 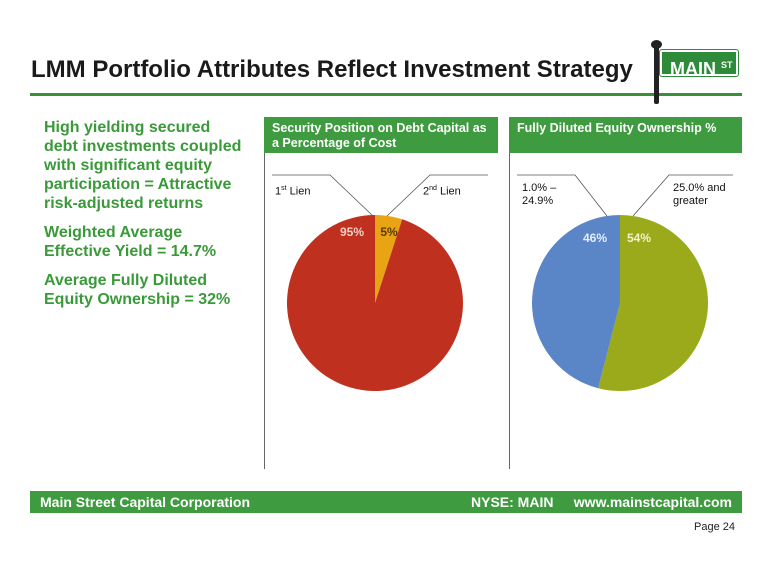 I want to click on point-effective-yield: Weighted Average Effective Yield = 14.7%, so click(x=130, y=242).